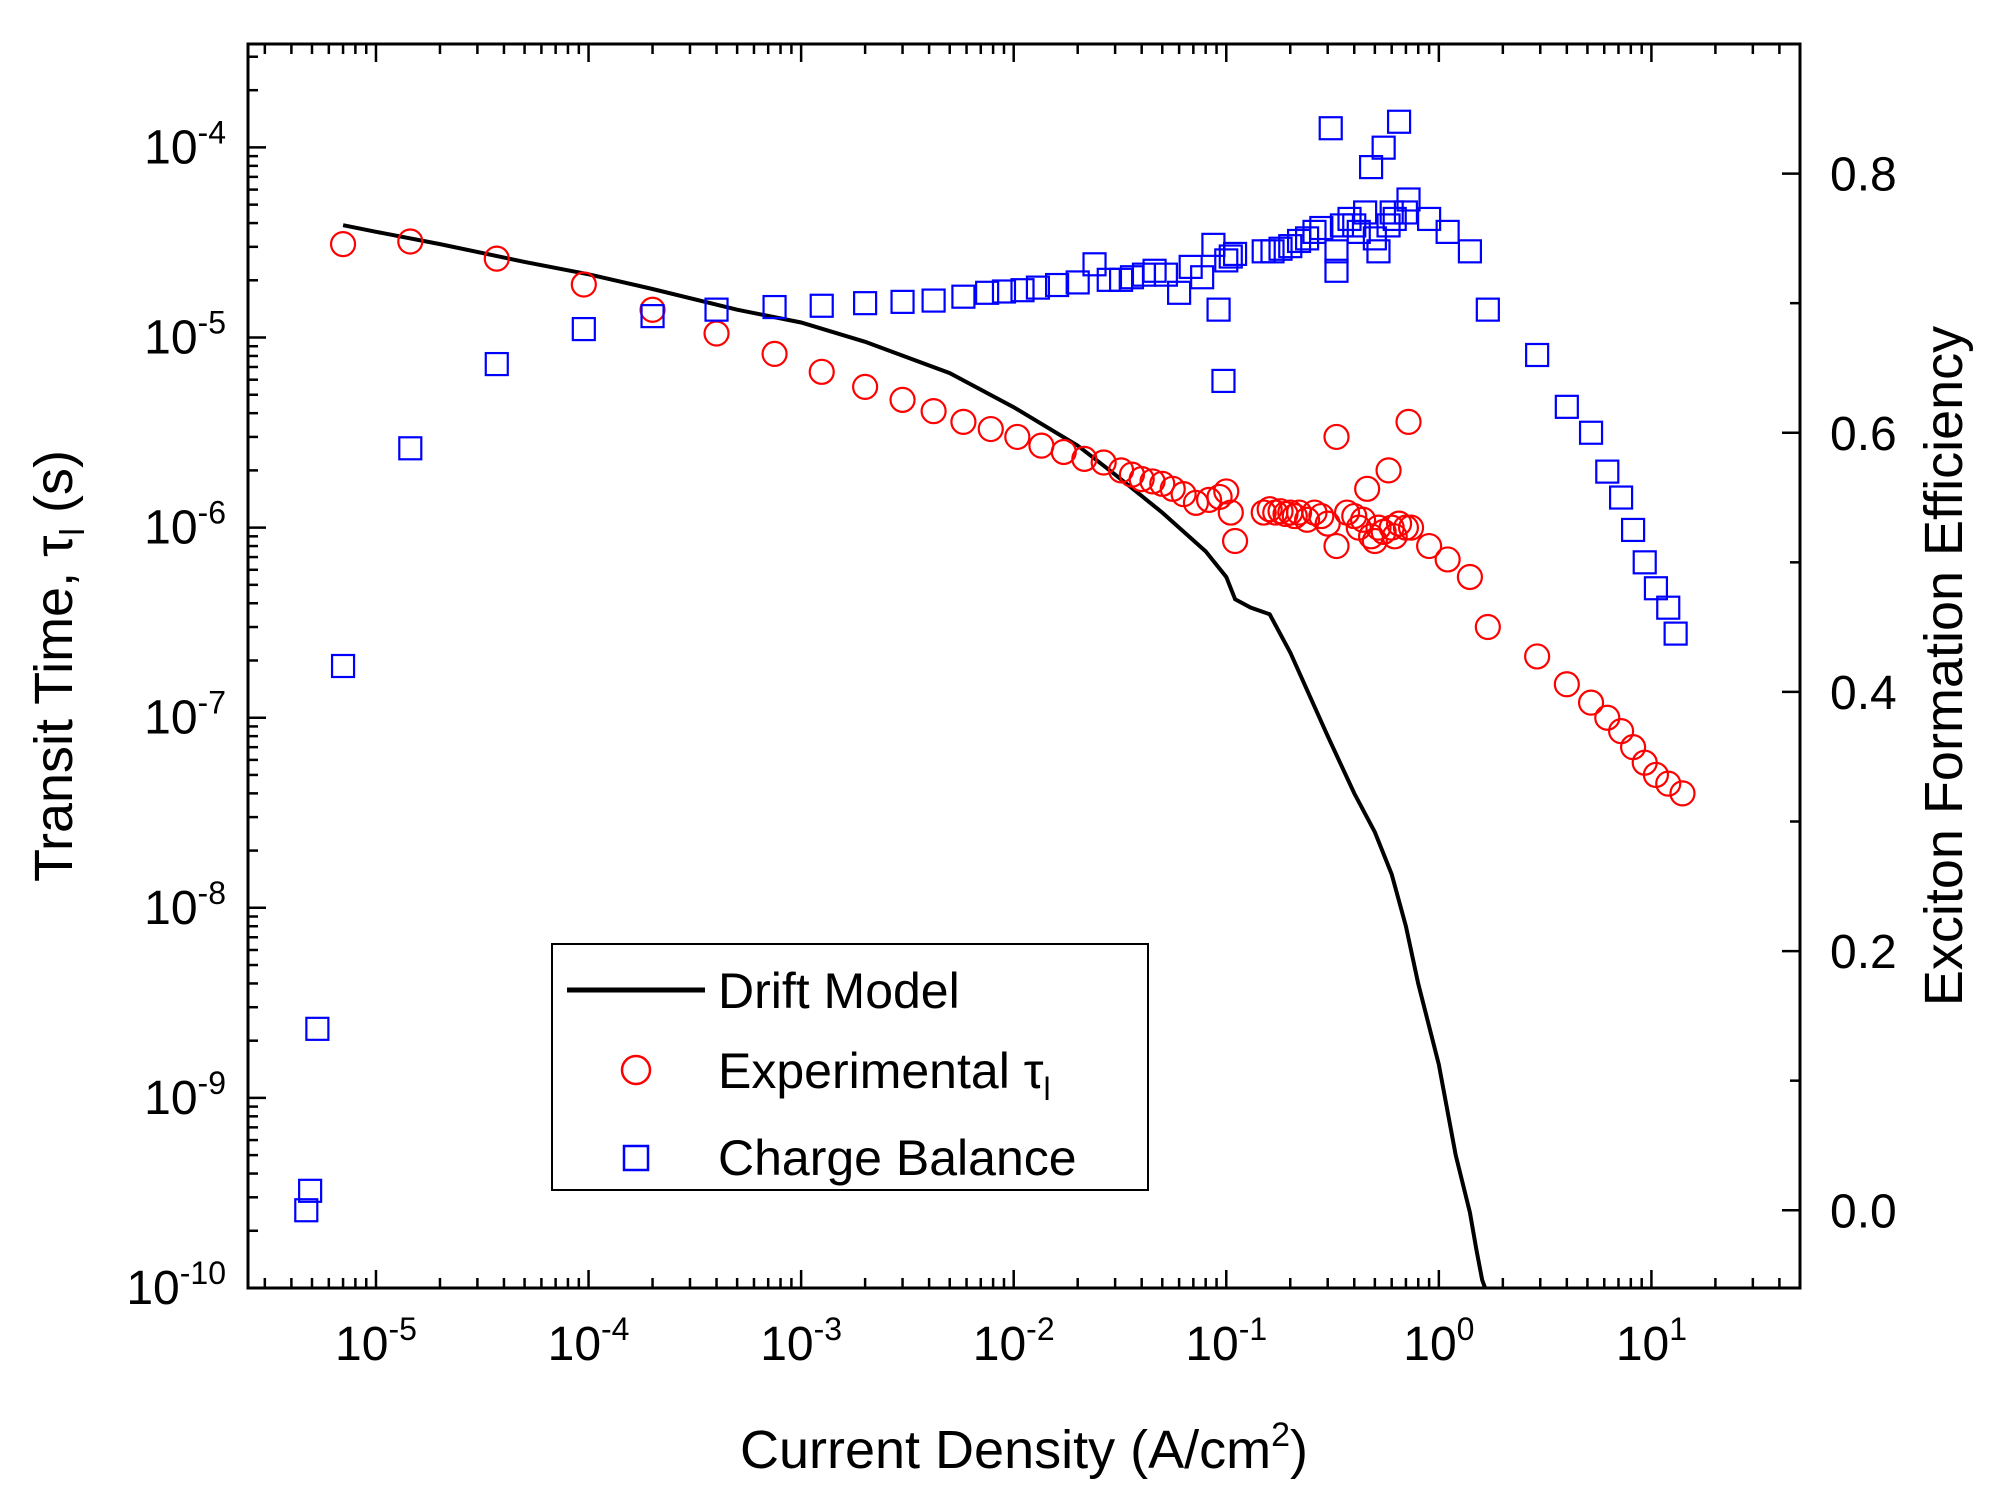 The height and width of the screenshot is (1485, 2006). What do you see at coordinates (1678, 1329) in the screenshot?
I see `tick-exponent: 1` at bounding box center [1678, 1329].